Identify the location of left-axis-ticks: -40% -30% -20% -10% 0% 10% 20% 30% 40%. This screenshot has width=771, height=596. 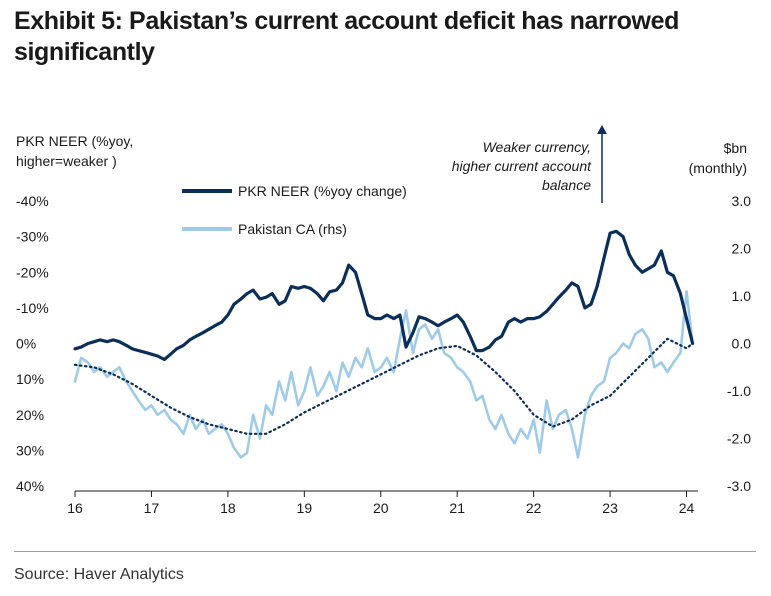
(32, 343).